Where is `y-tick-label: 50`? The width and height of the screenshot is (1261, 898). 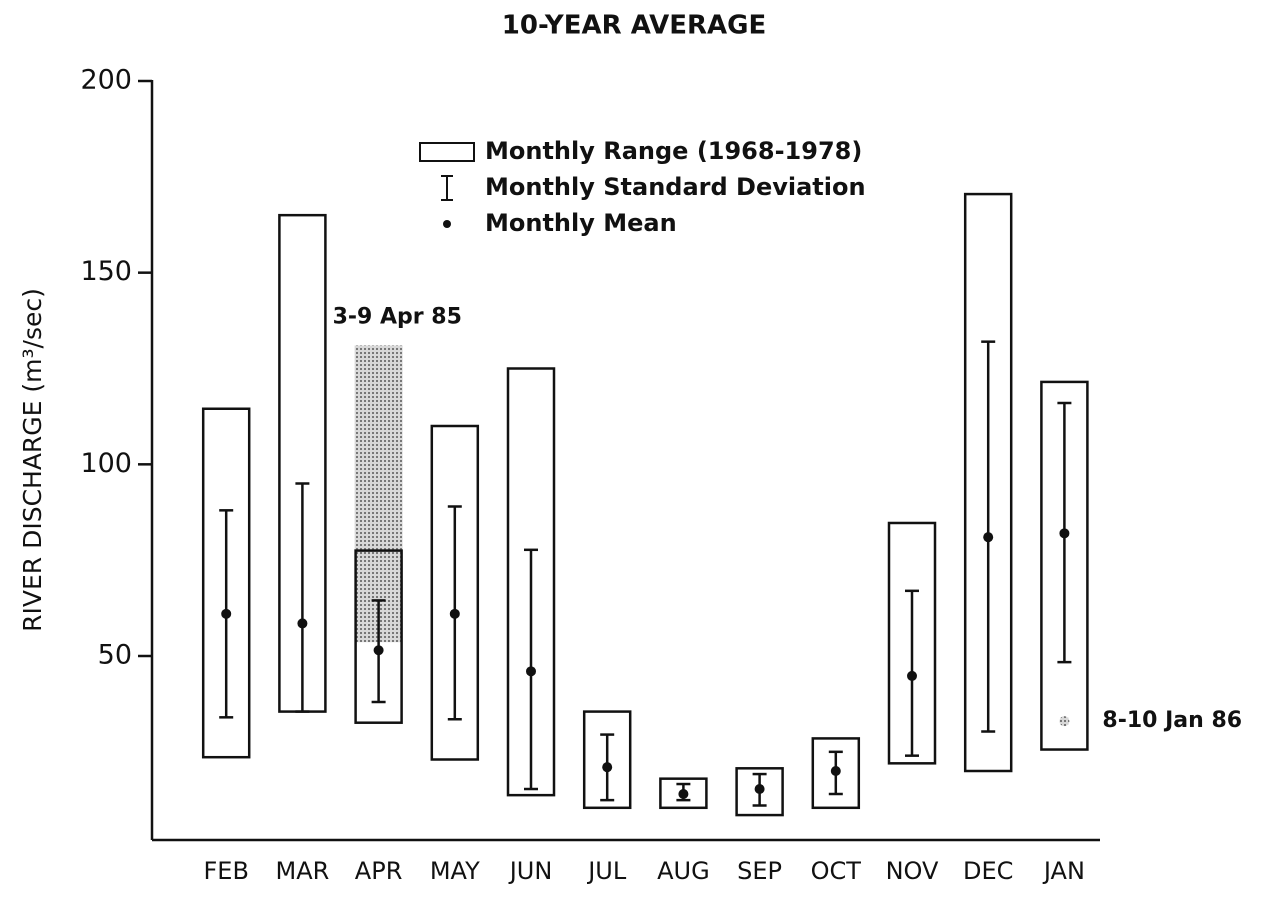
y-tick-label: 50 is located at coordinates (115, 655).